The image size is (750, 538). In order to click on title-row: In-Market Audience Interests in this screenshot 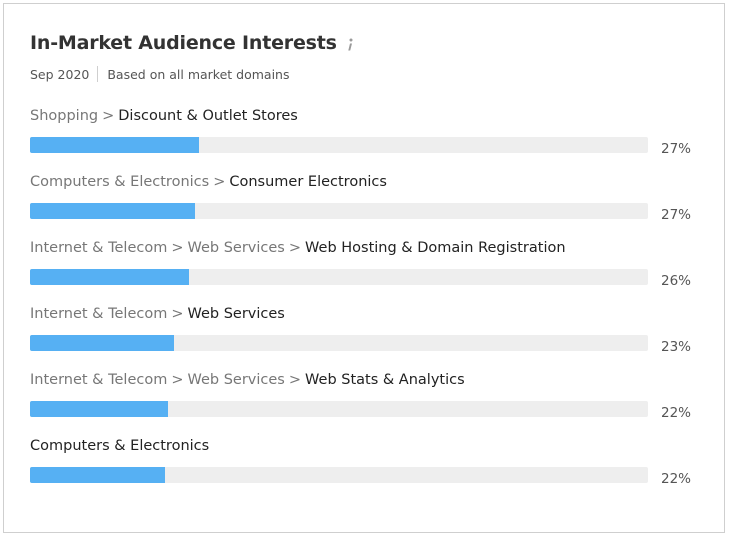, I will do `click(192, 43)`.